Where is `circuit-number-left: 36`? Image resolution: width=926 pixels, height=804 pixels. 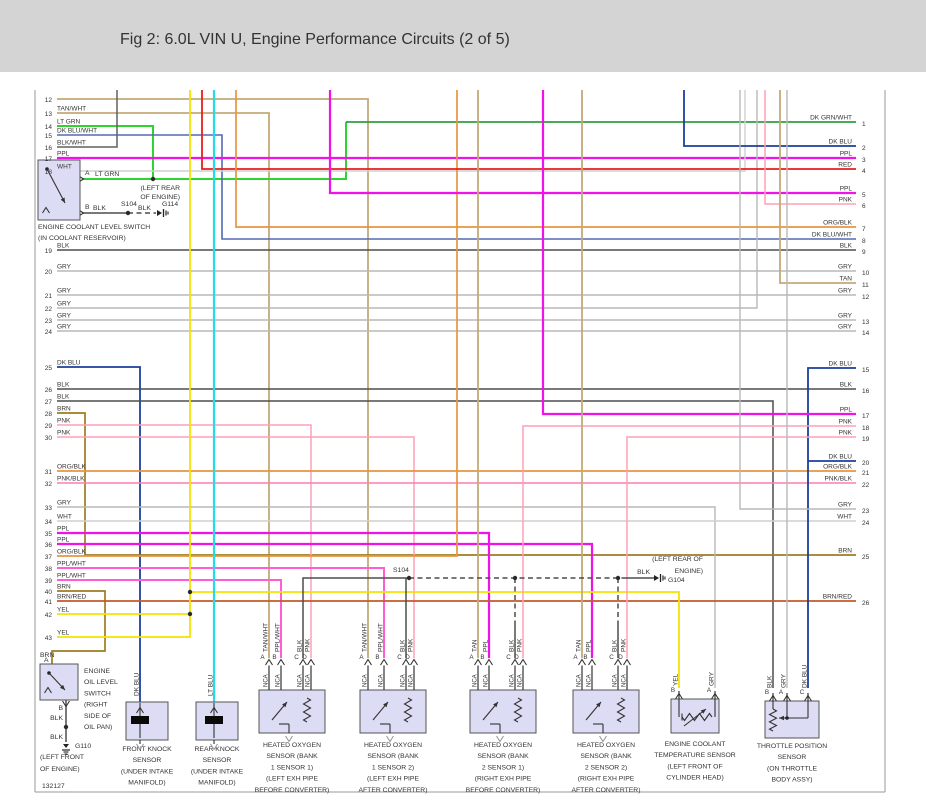
circuit-number-left: 36 is located at coordinates (49, 545).